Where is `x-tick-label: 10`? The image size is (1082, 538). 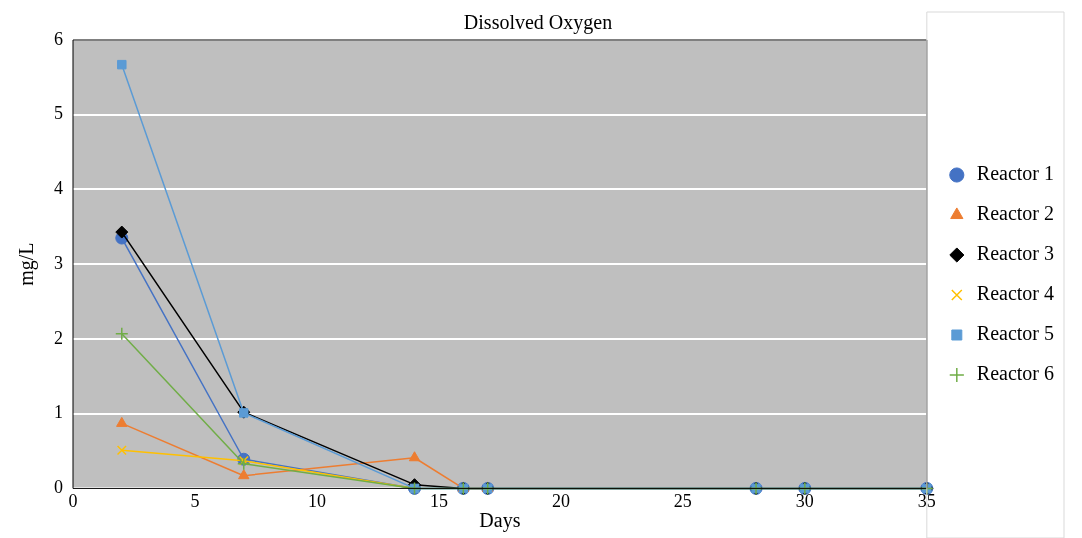 x-tick-label: 10 is located at coordinates (316, 500).